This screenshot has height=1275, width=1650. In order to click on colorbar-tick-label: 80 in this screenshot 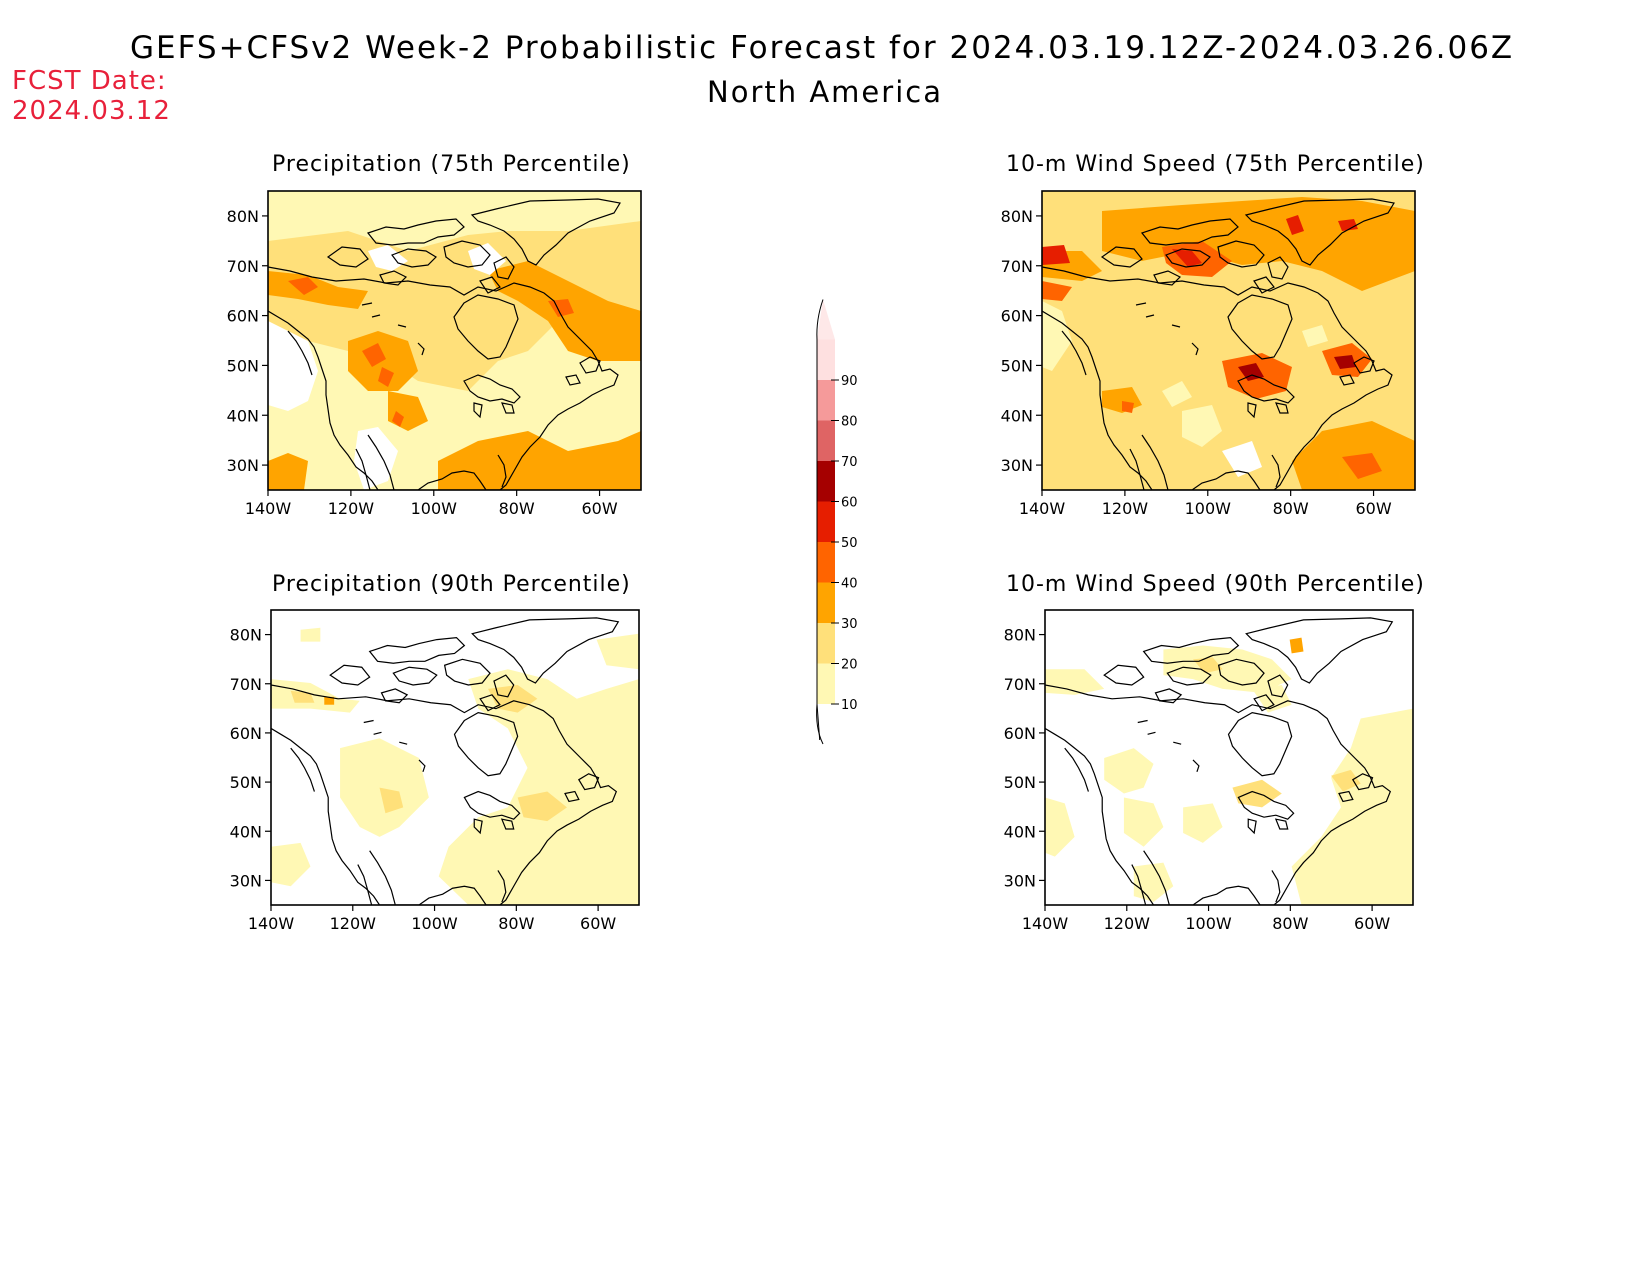, I will do `click(849, 422)`.